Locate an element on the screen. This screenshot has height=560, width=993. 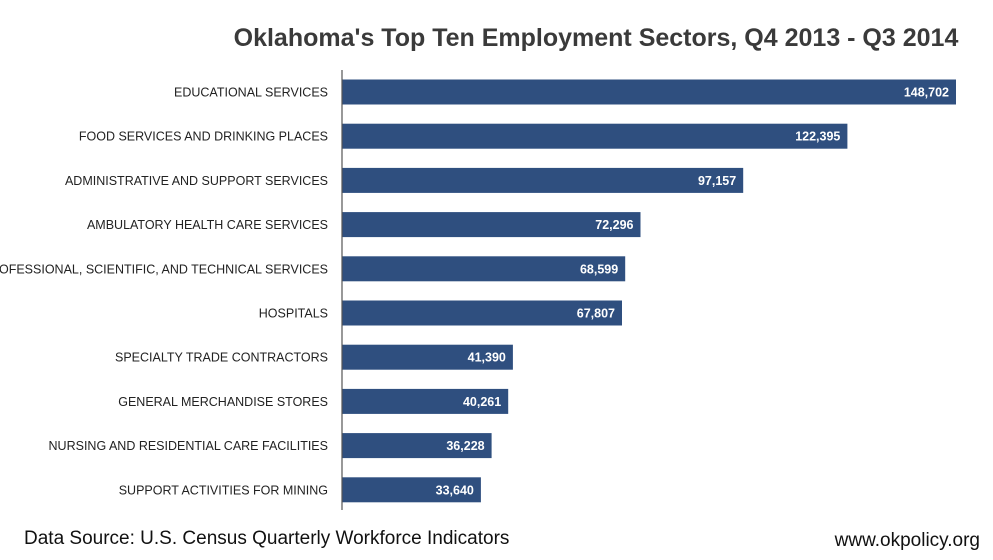
value-label-8: 40,261 is located at coordinates (482, 402).